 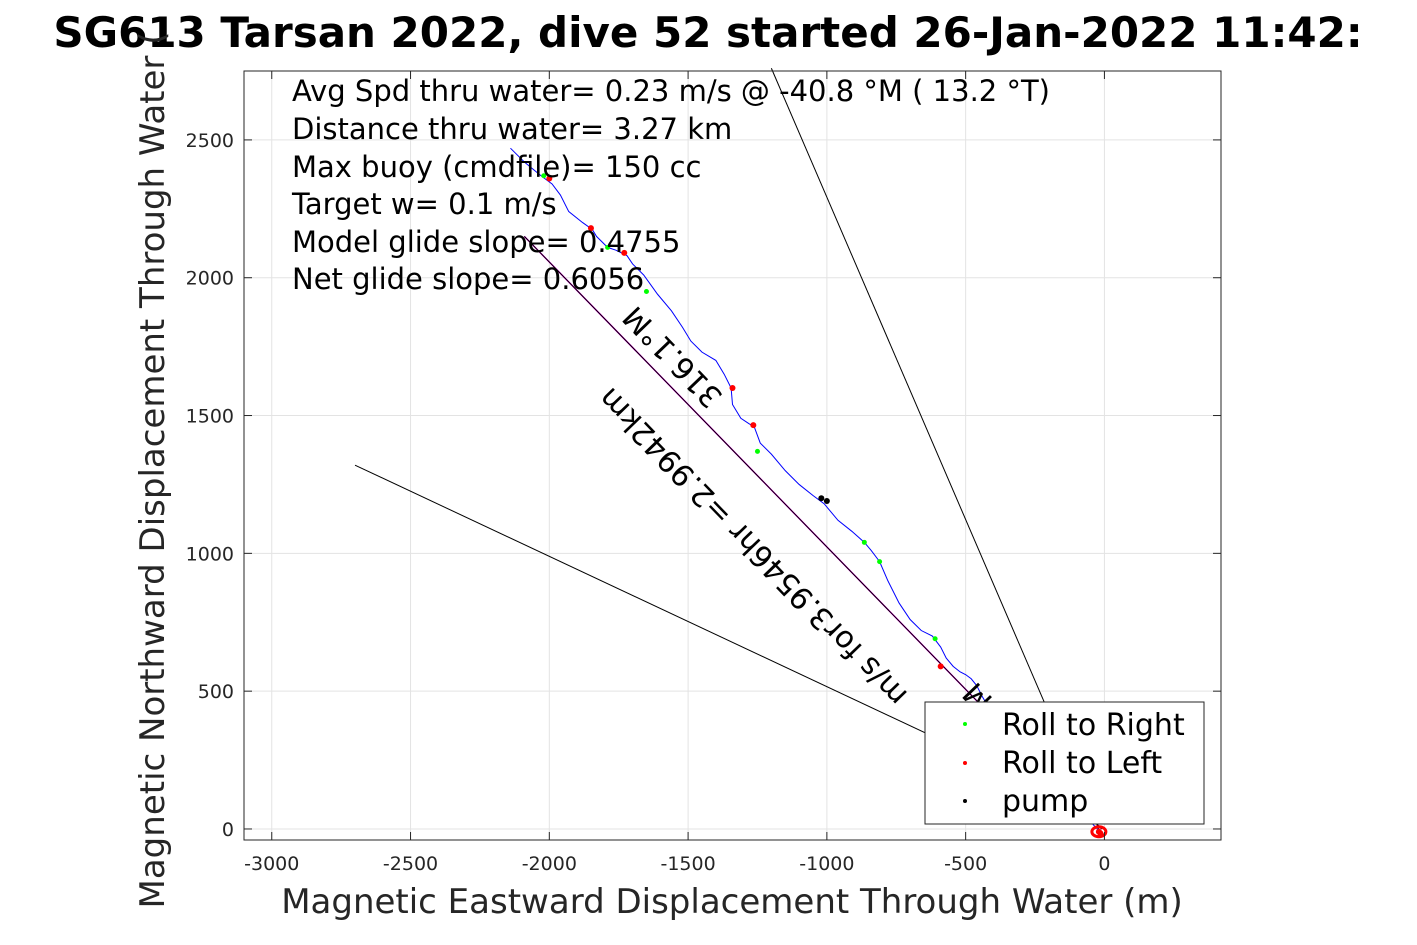 What do you see at coordinates (1045, 801) in the screenshot?
I see `legend-label-pump: pump` at bounding box center [1045, 801].